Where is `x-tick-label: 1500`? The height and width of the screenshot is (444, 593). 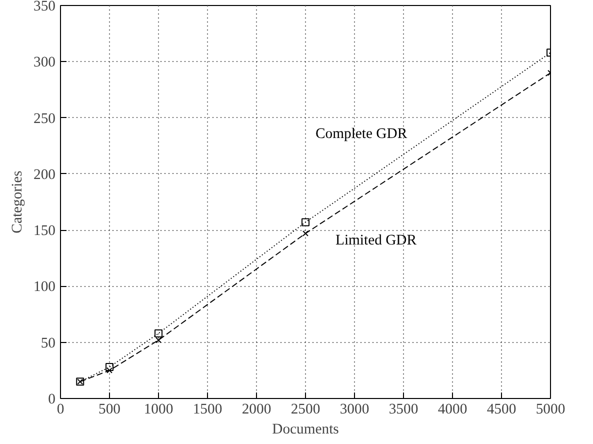
x-tick-label: 1500 is located at coordinates (207, 410).